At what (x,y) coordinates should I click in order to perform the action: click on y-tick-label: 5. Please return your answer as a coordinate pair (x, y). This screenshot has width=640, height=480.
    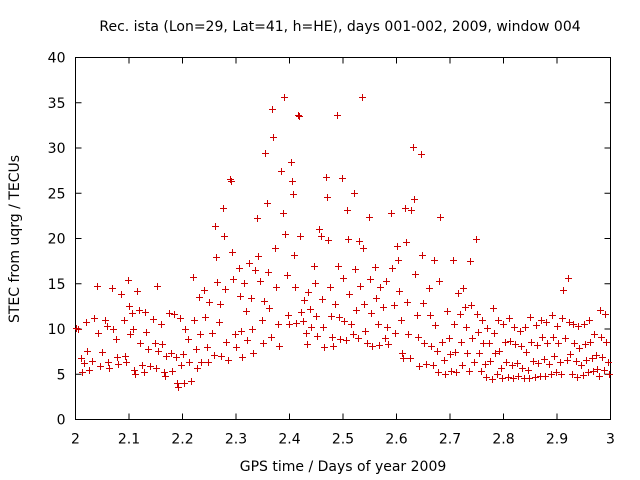
    Looking at the image, I should click on (61, 375).